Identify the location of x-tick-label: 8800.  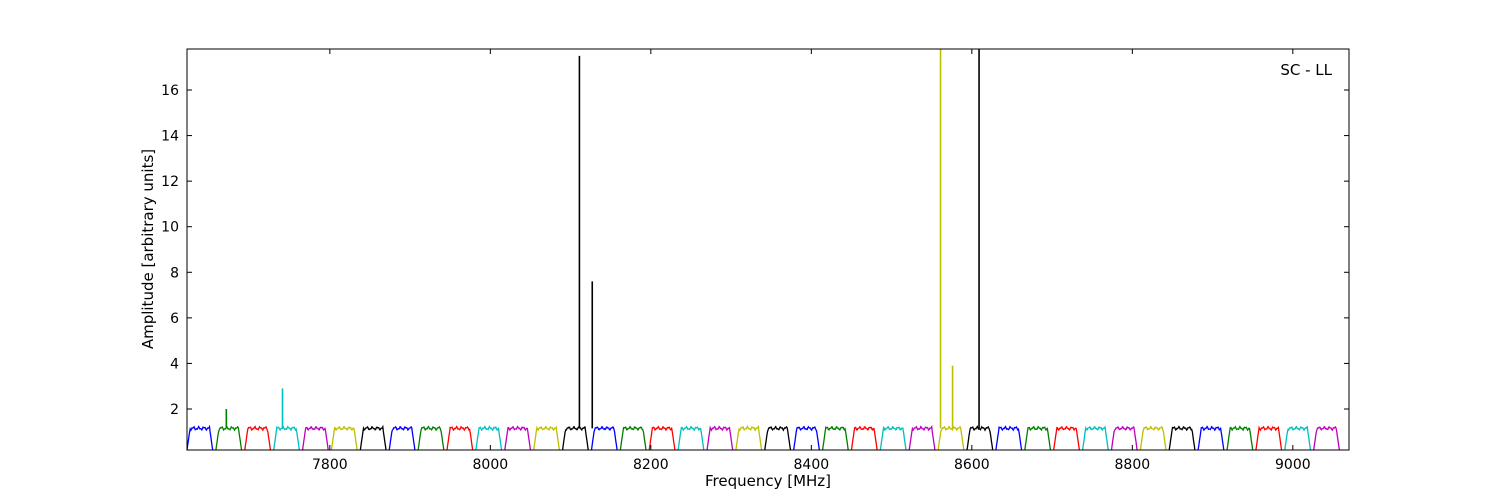
(1133, 465).